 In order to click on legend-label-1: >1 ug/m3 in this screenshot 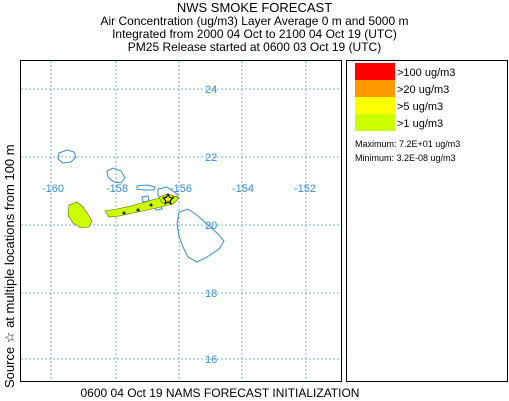, I will do `click(420, 124)`.